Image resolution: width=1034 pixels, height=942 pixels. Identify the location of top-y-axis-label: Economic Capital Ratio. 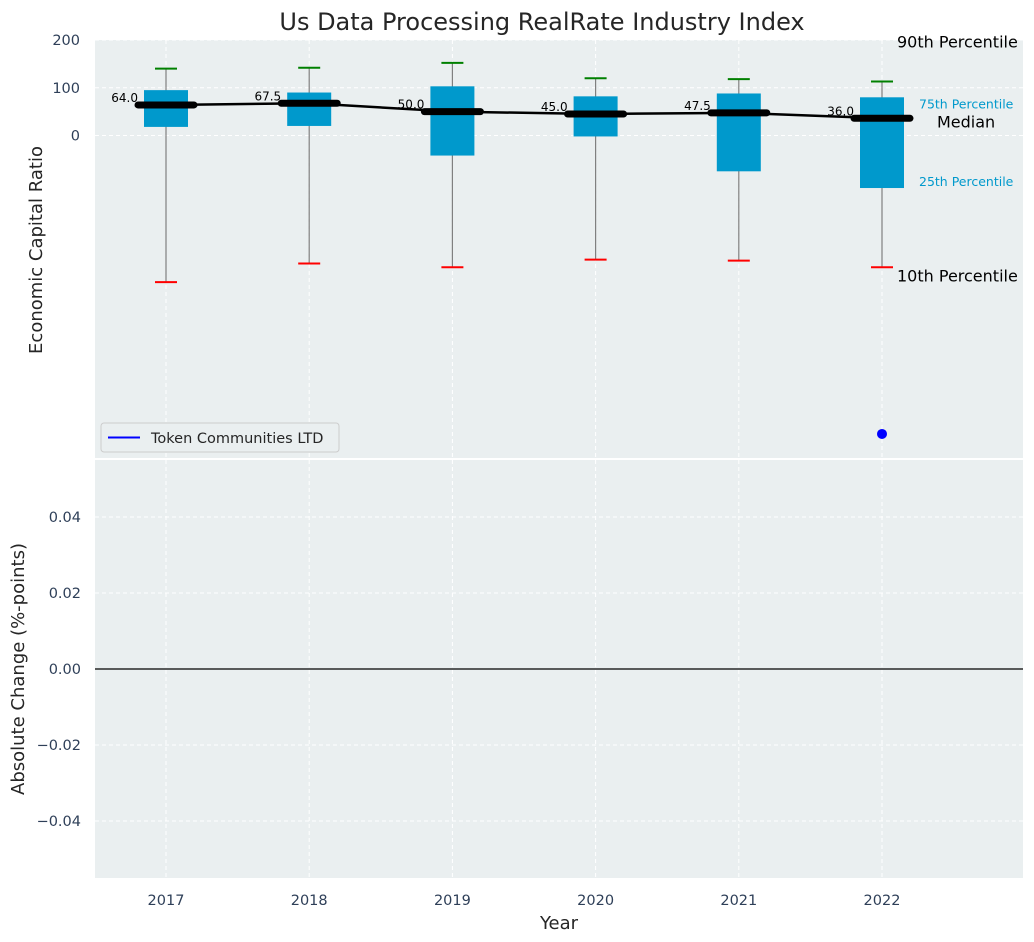
(36, 250).